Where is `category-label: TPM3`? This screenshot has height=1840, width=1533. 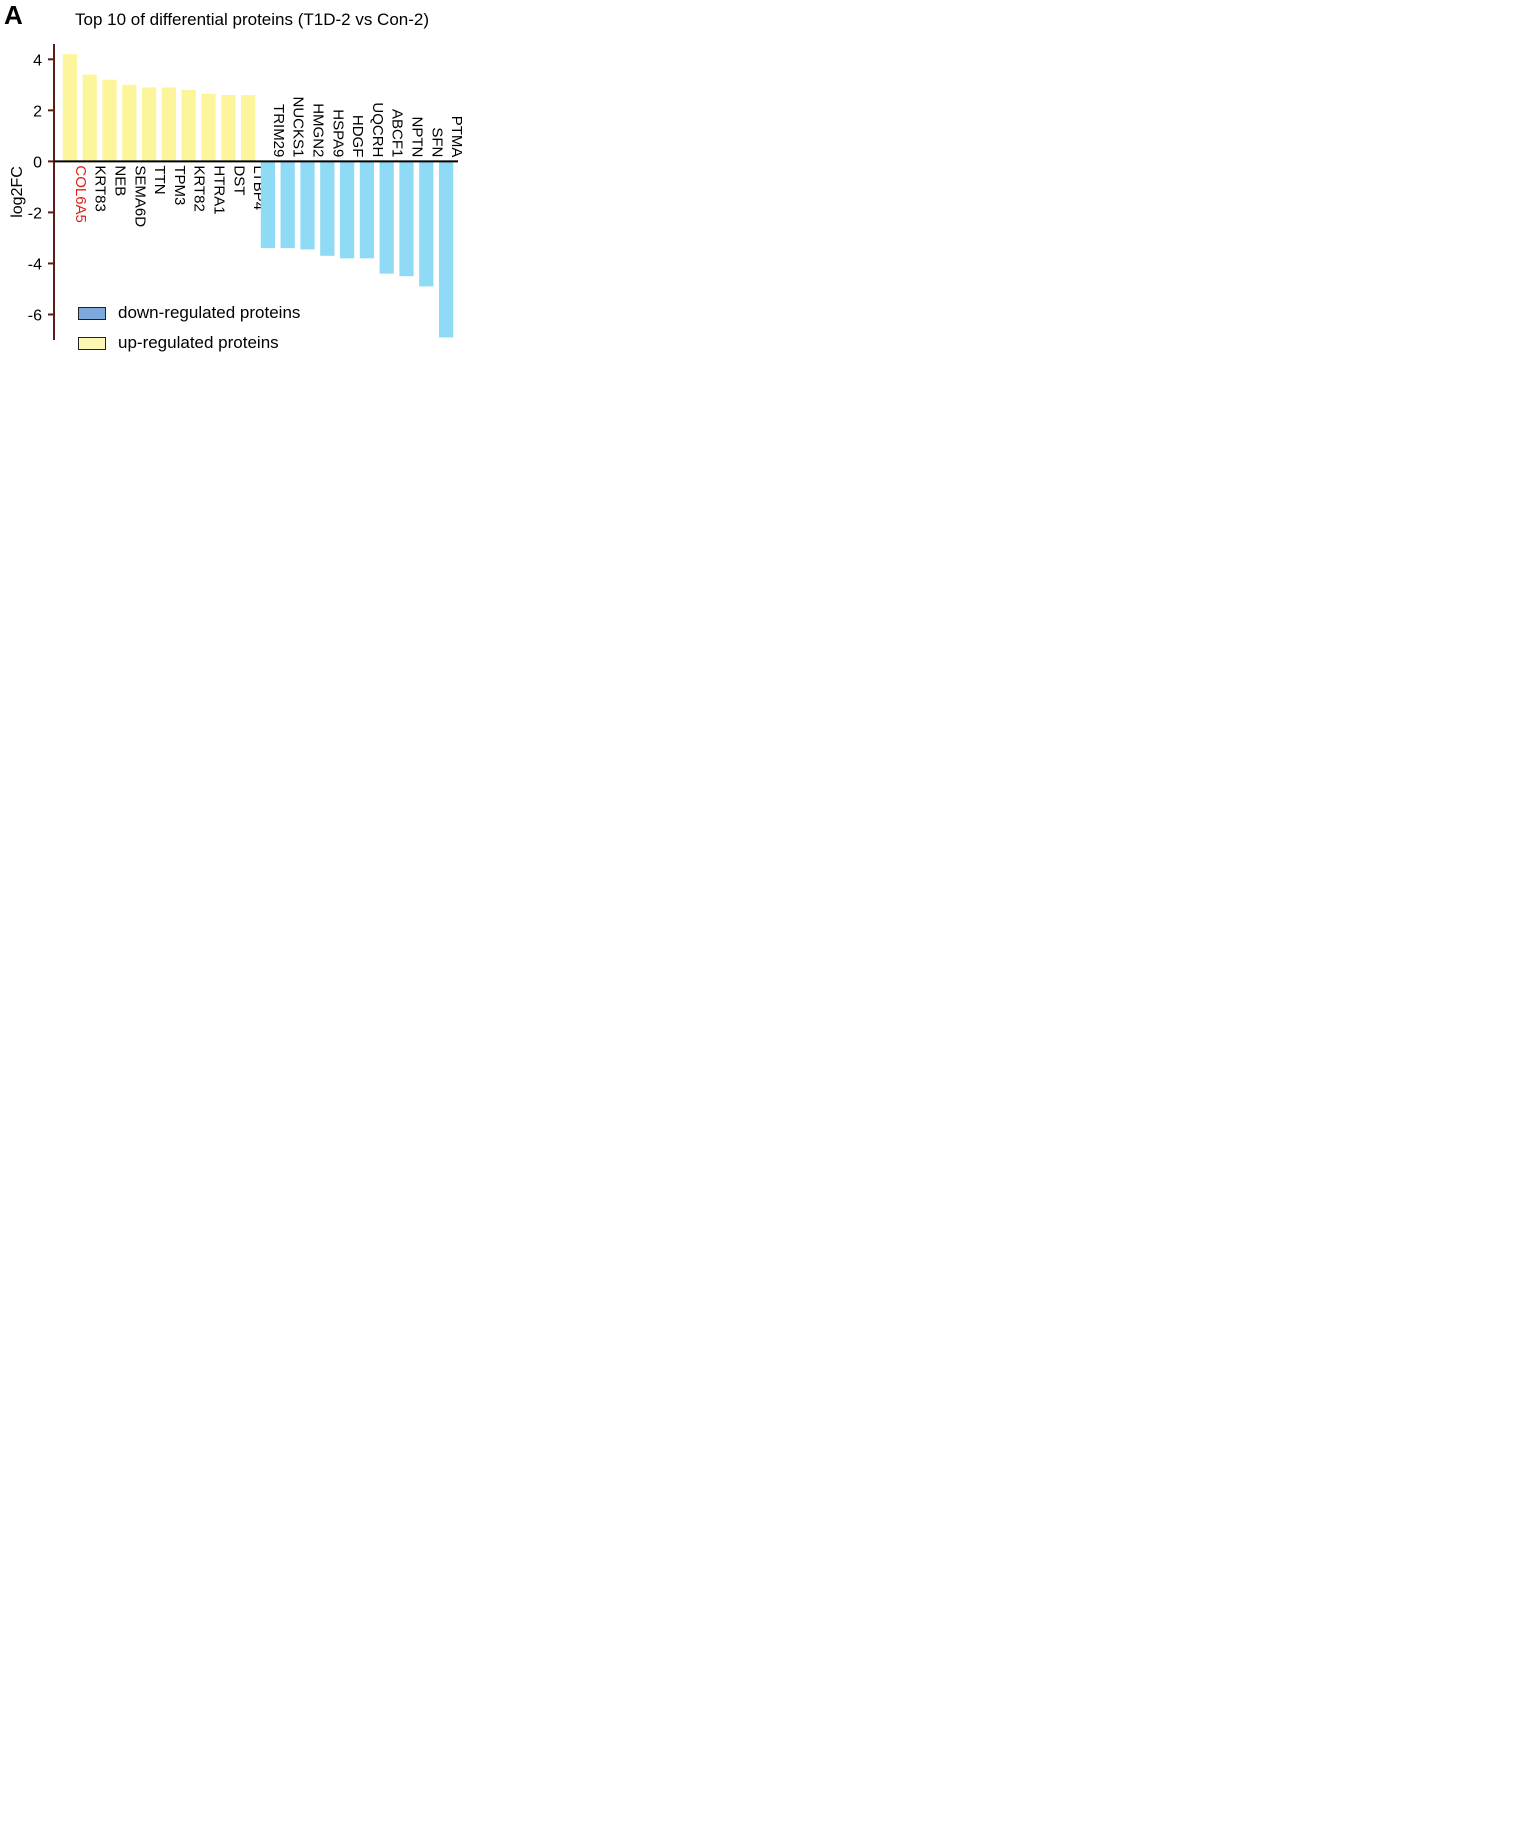 category-label: TPM3 is located at coordinates (179, 185).